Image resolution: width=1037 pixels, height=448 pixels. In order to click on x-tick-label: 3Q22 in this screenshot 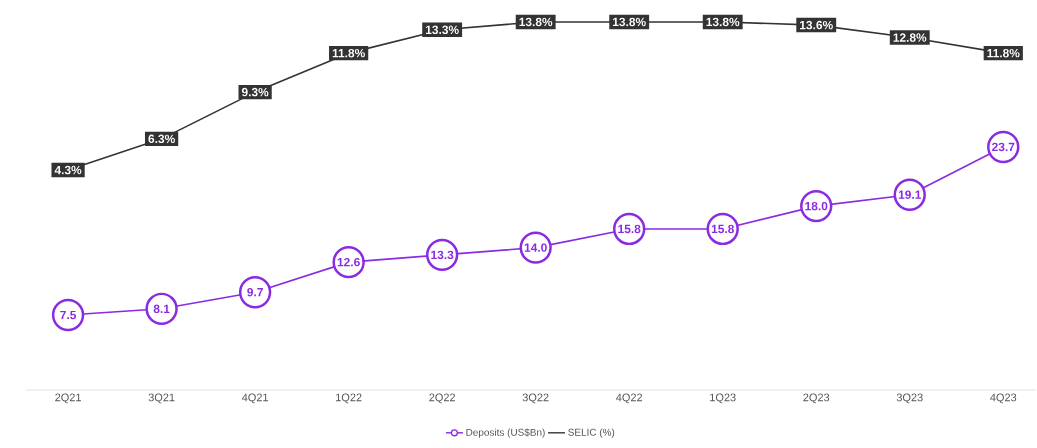, I will do `click(535, 398)`.